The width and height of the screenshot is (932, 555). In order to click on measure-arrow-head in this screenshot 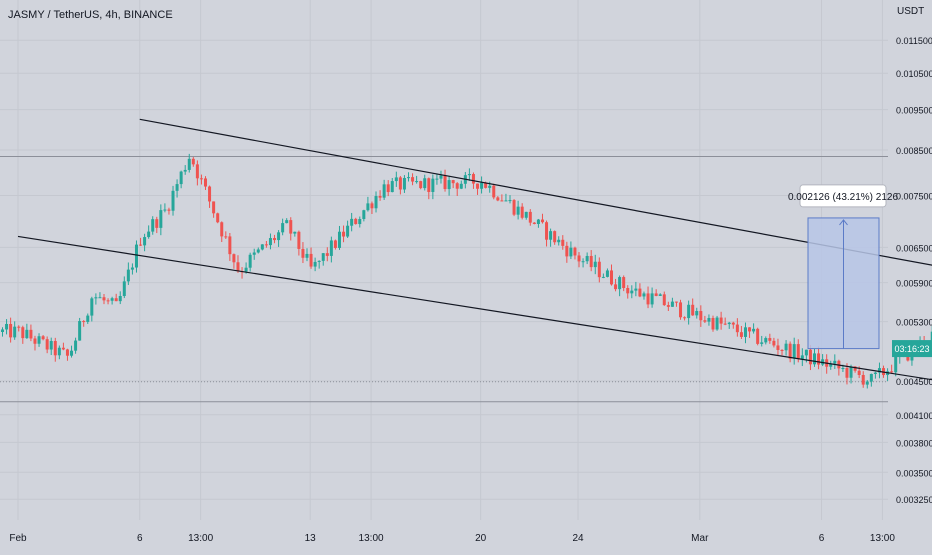, I will do `click(843, 222)`.